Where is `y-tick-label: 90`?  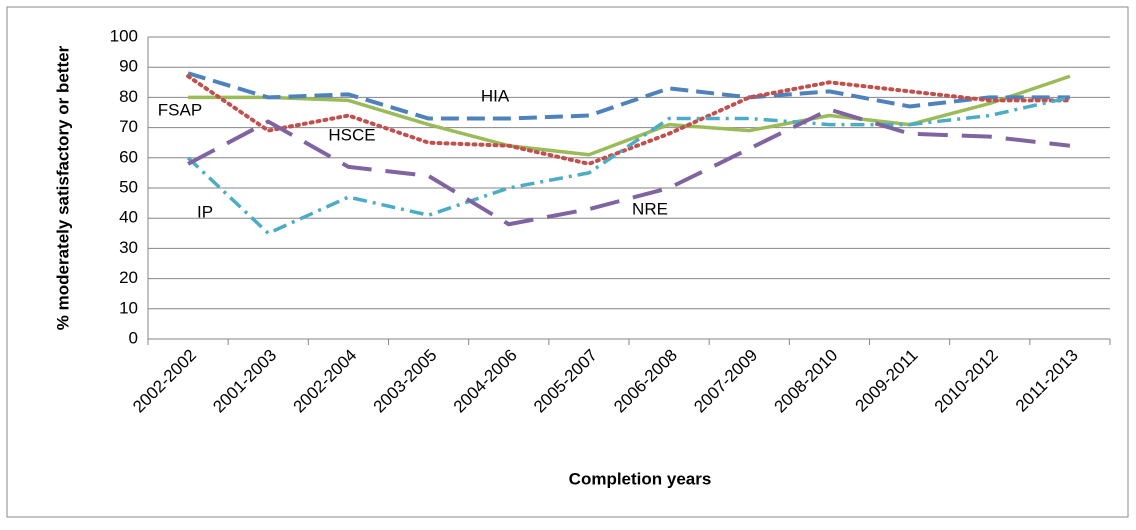
y-tick-label: 90 is located at coordinates (128, 66).